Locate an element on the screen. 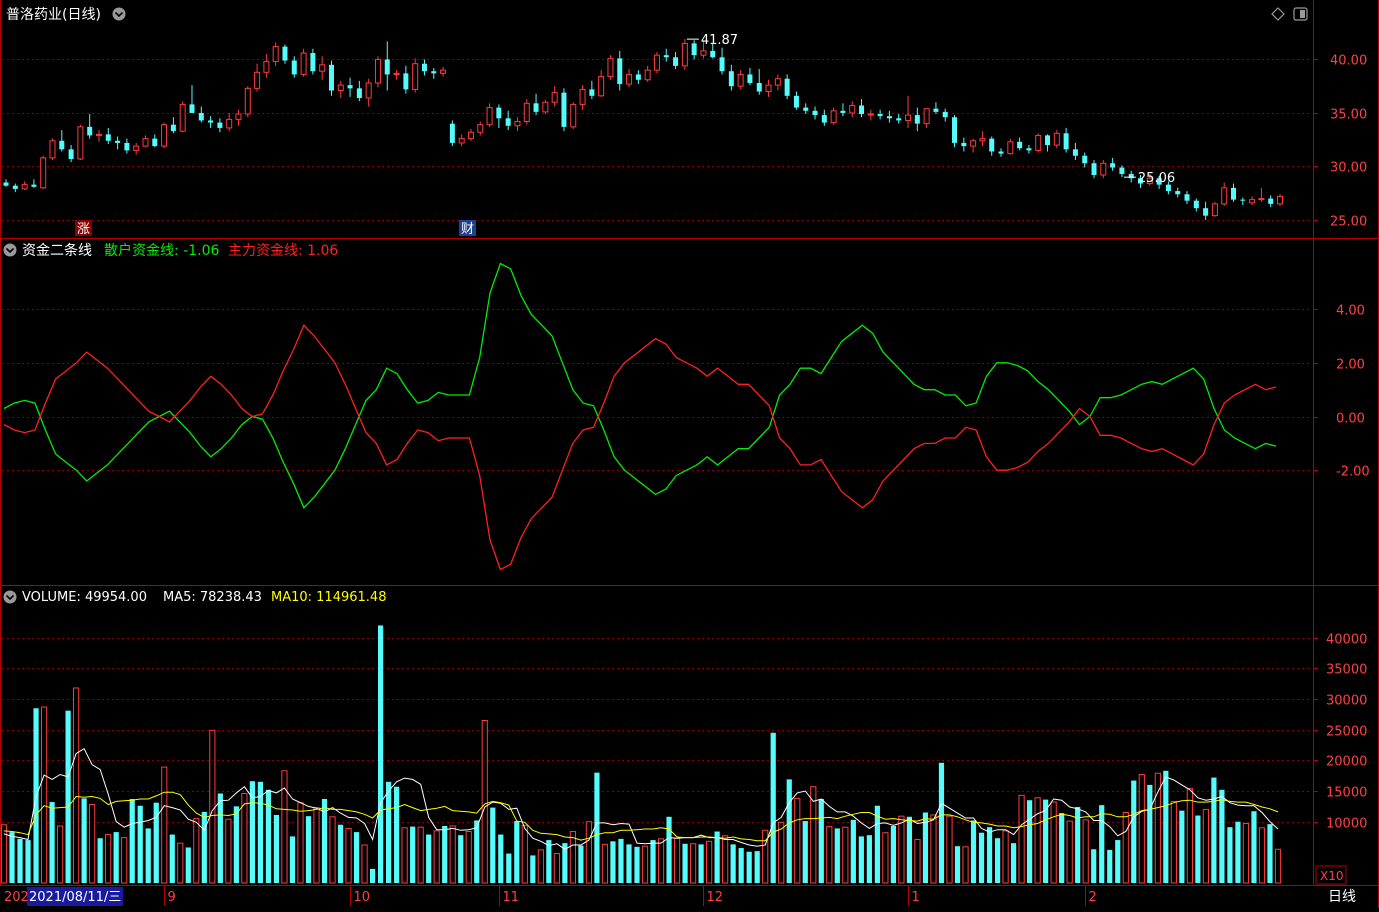 The height and width of the screenshot is (912, 1379). volume-tick-label: 15000 is located at coordinates (1346, 793).